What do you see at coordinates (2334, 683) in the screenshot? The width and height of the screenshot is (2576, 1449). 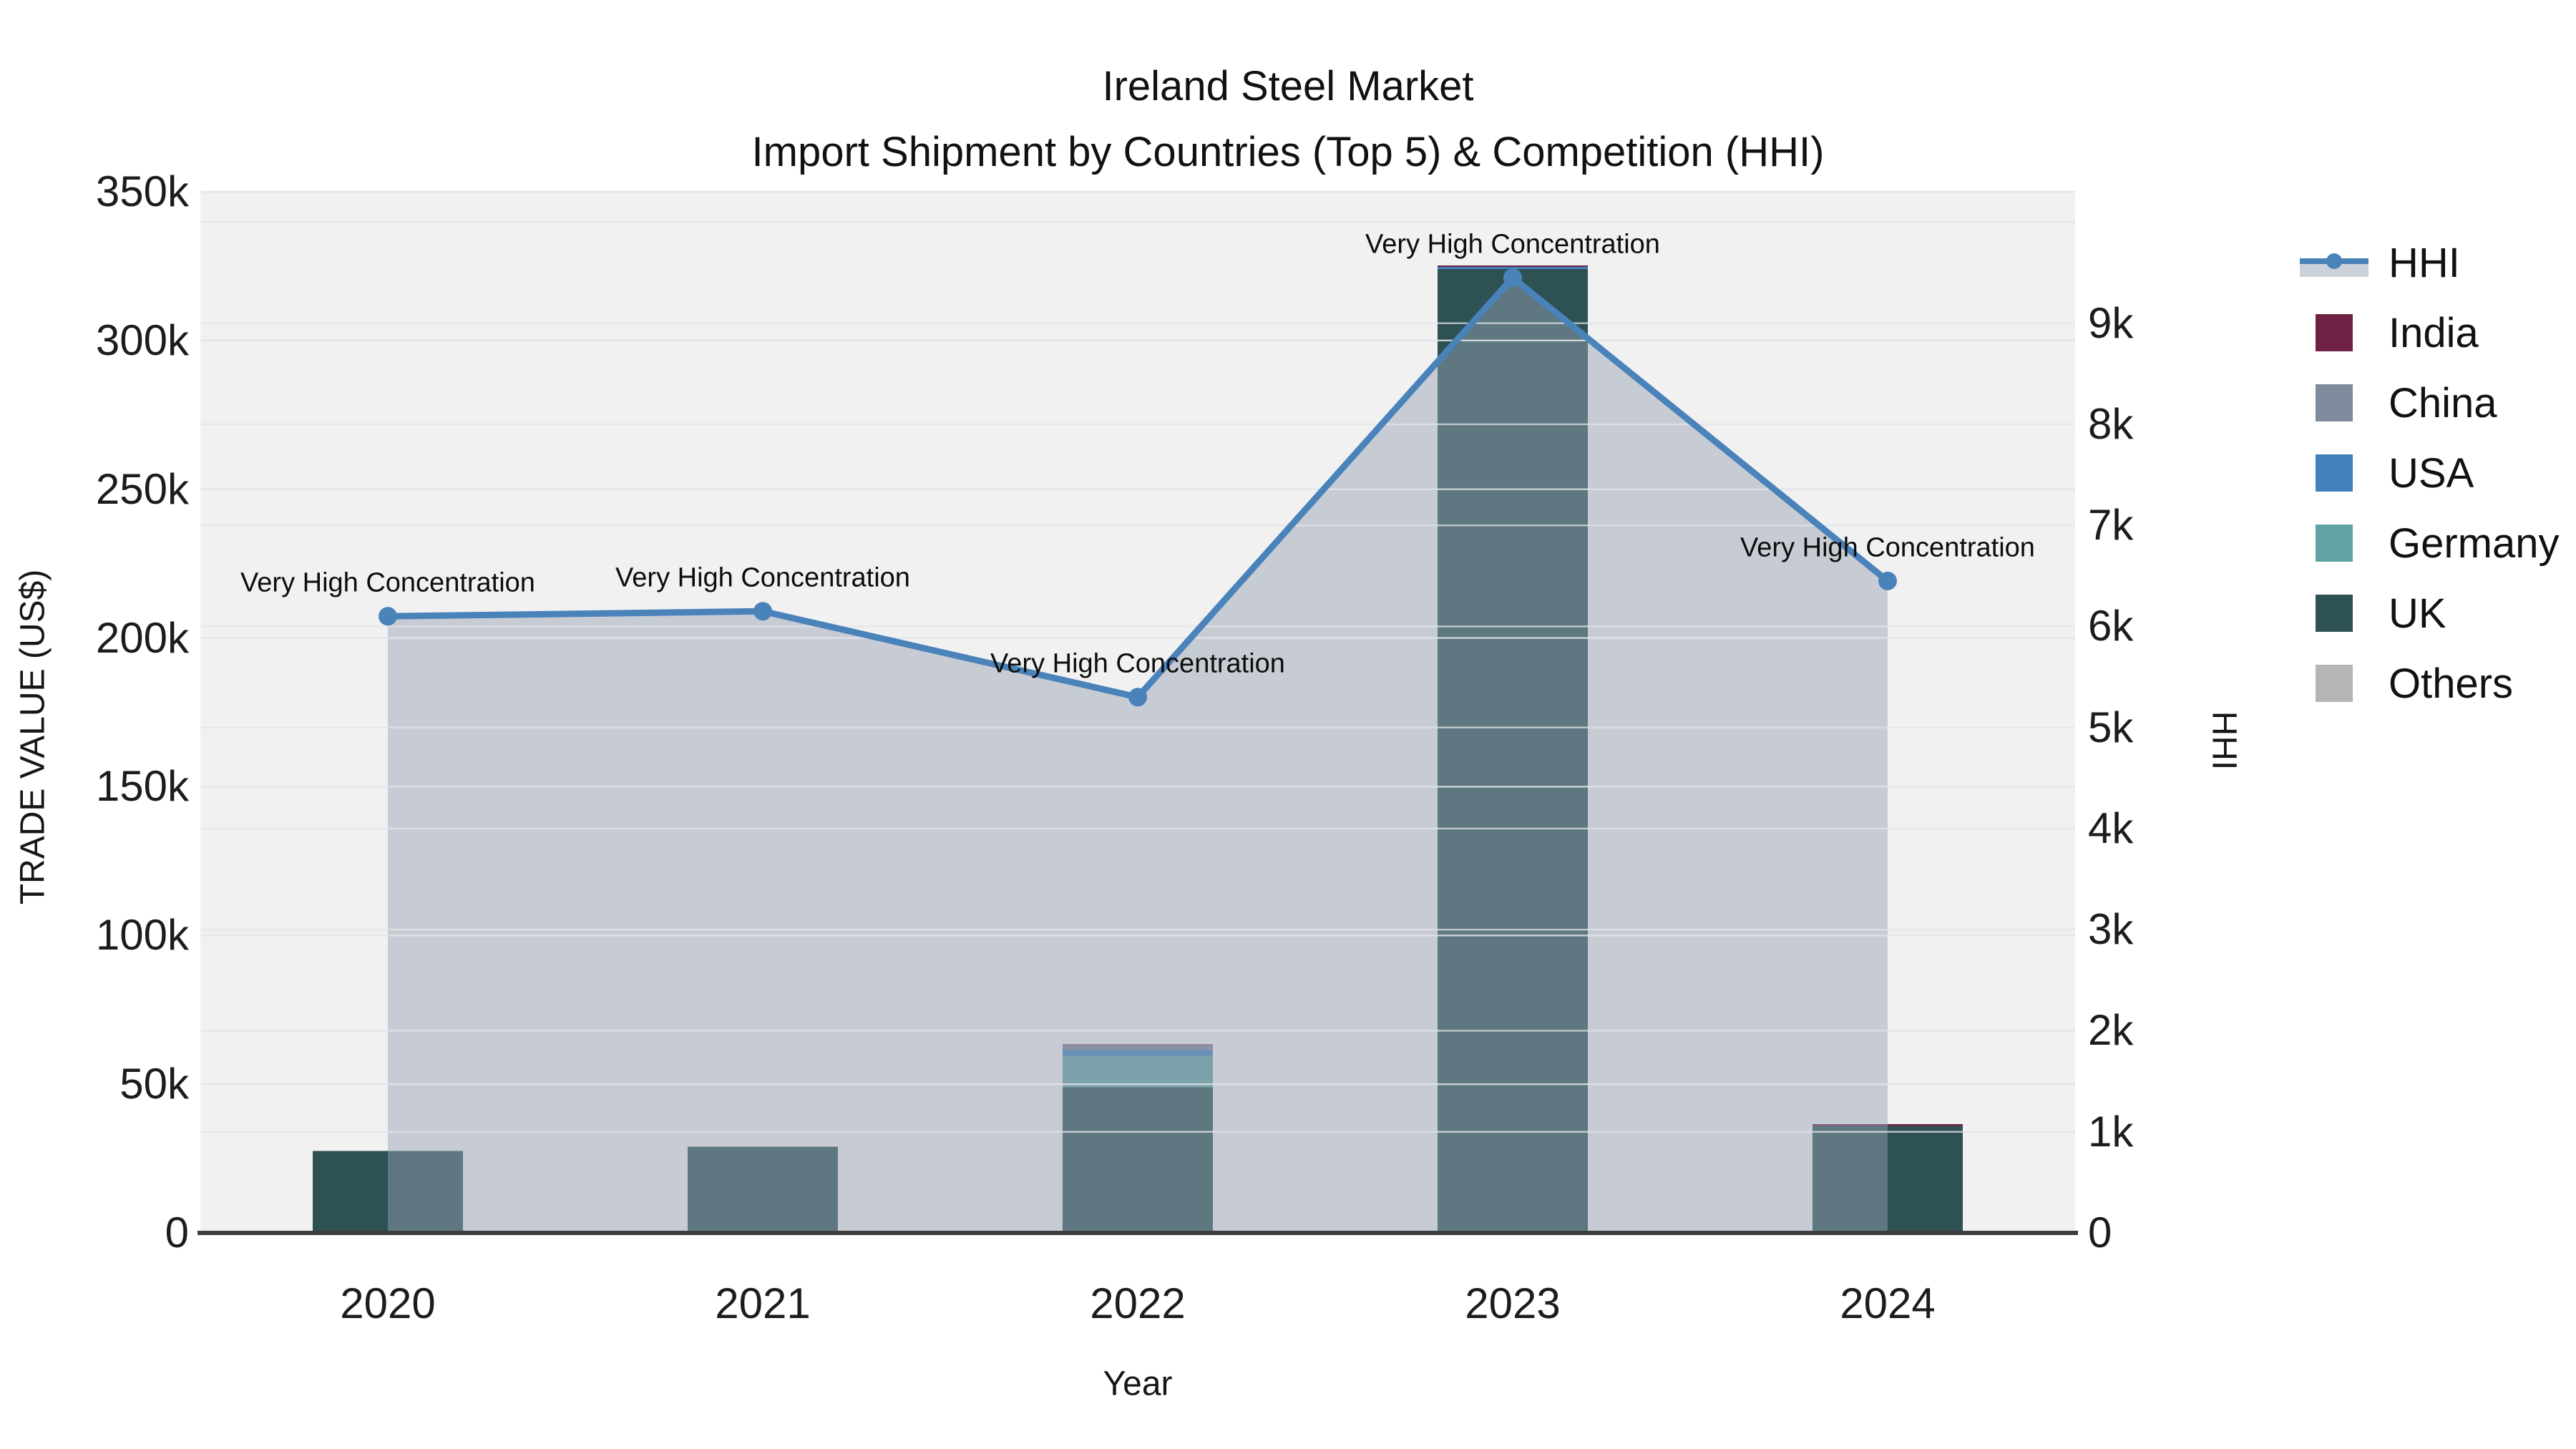 I see `others-color-swatch` at bounding box center [2334, 683].